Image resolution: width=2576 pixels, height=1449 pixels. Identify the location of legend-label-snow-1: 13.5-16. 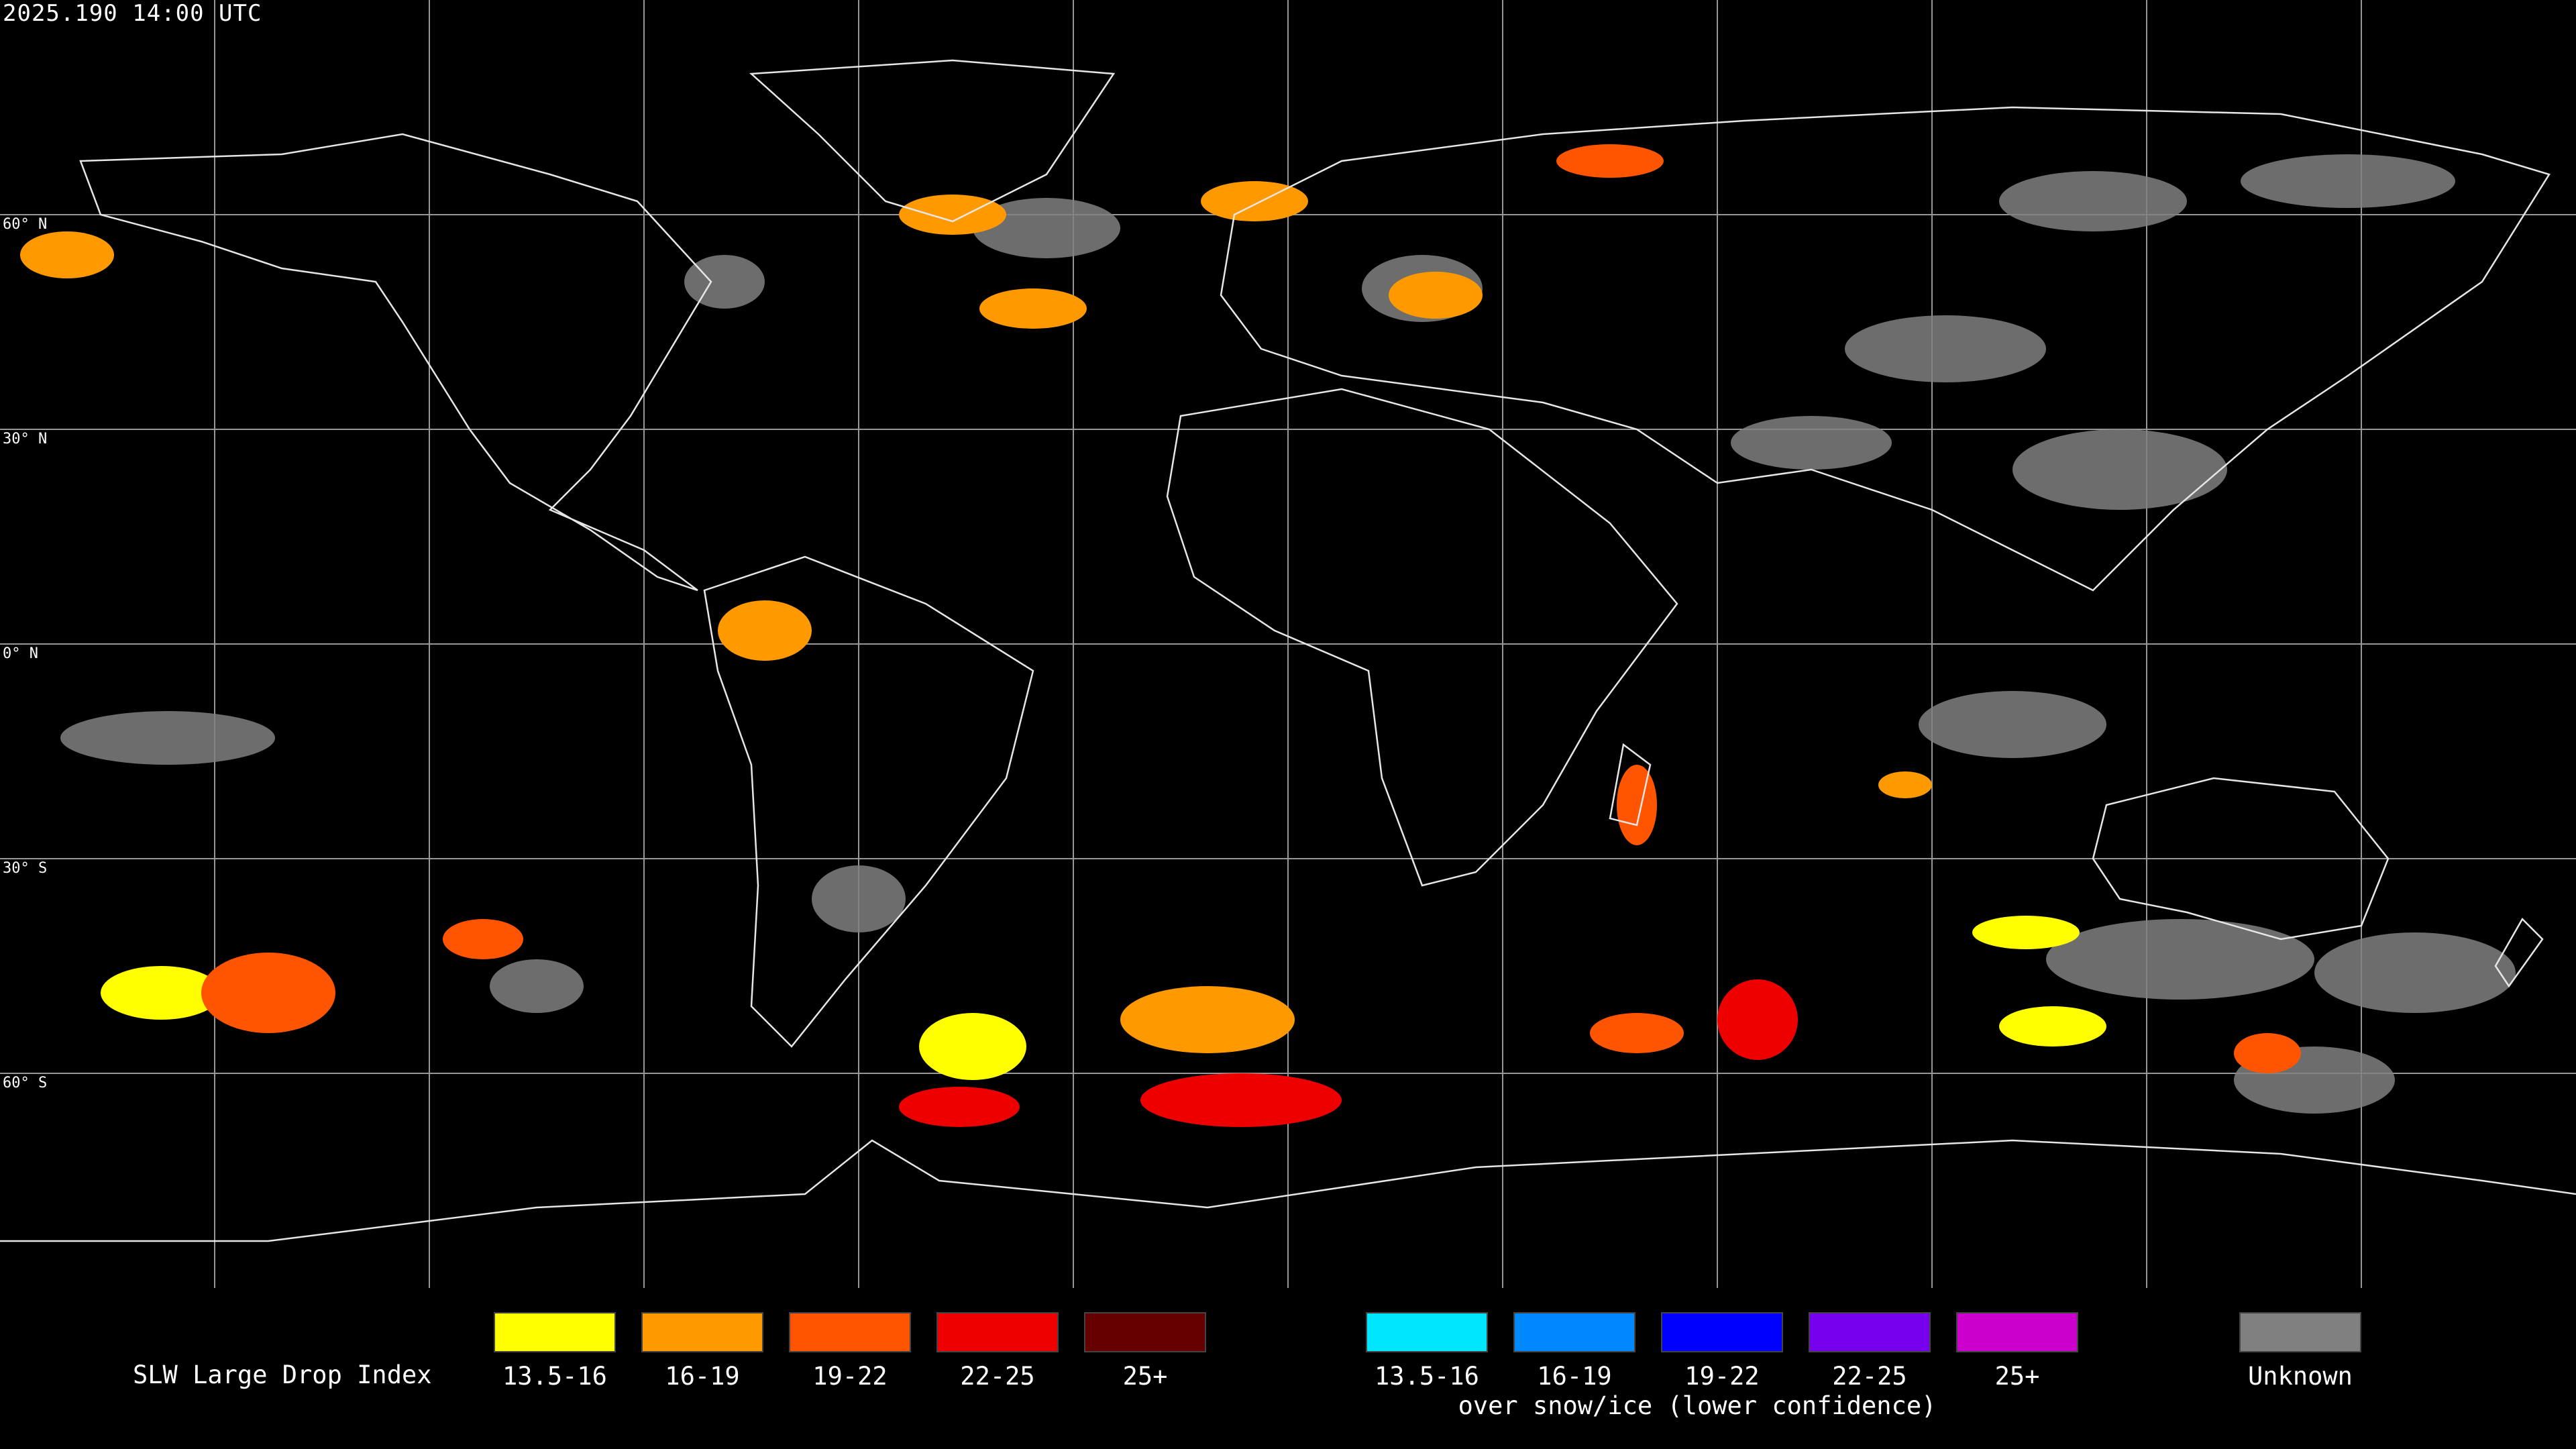
(1427, 1376).